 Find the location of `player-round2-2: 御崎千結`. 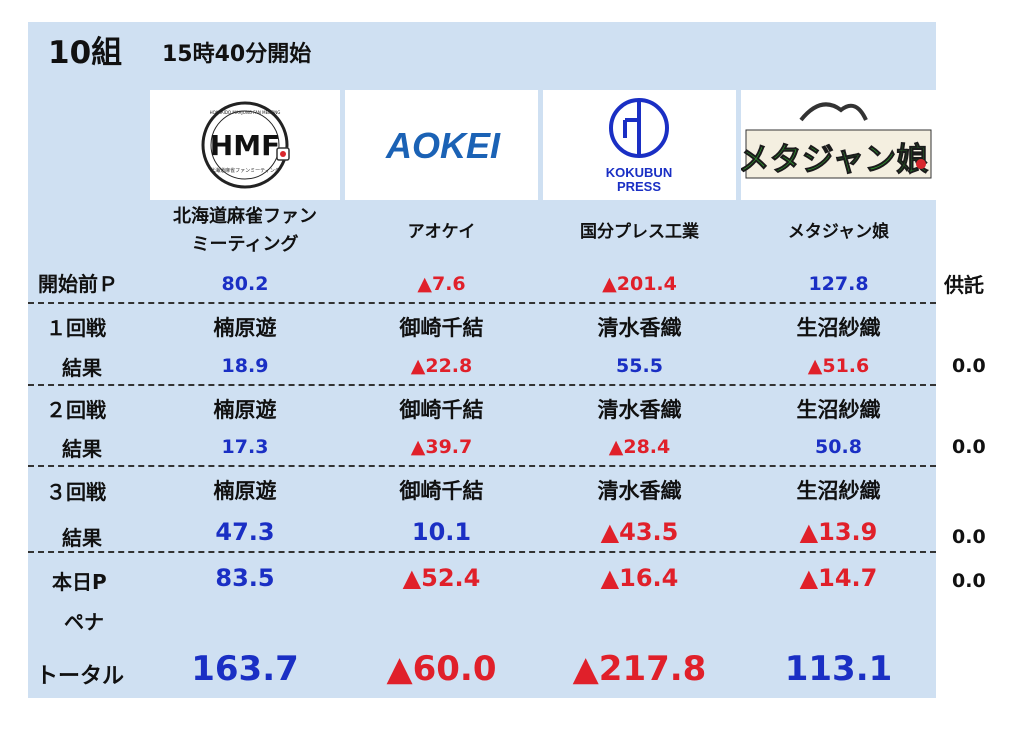

player-round2-2: 御崎千結 is located at coordinates (441, 410).